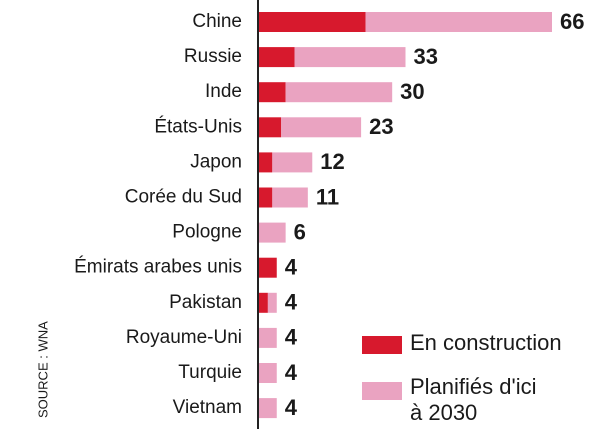  I want to click on category-label: Turquie, so click(210, 372).